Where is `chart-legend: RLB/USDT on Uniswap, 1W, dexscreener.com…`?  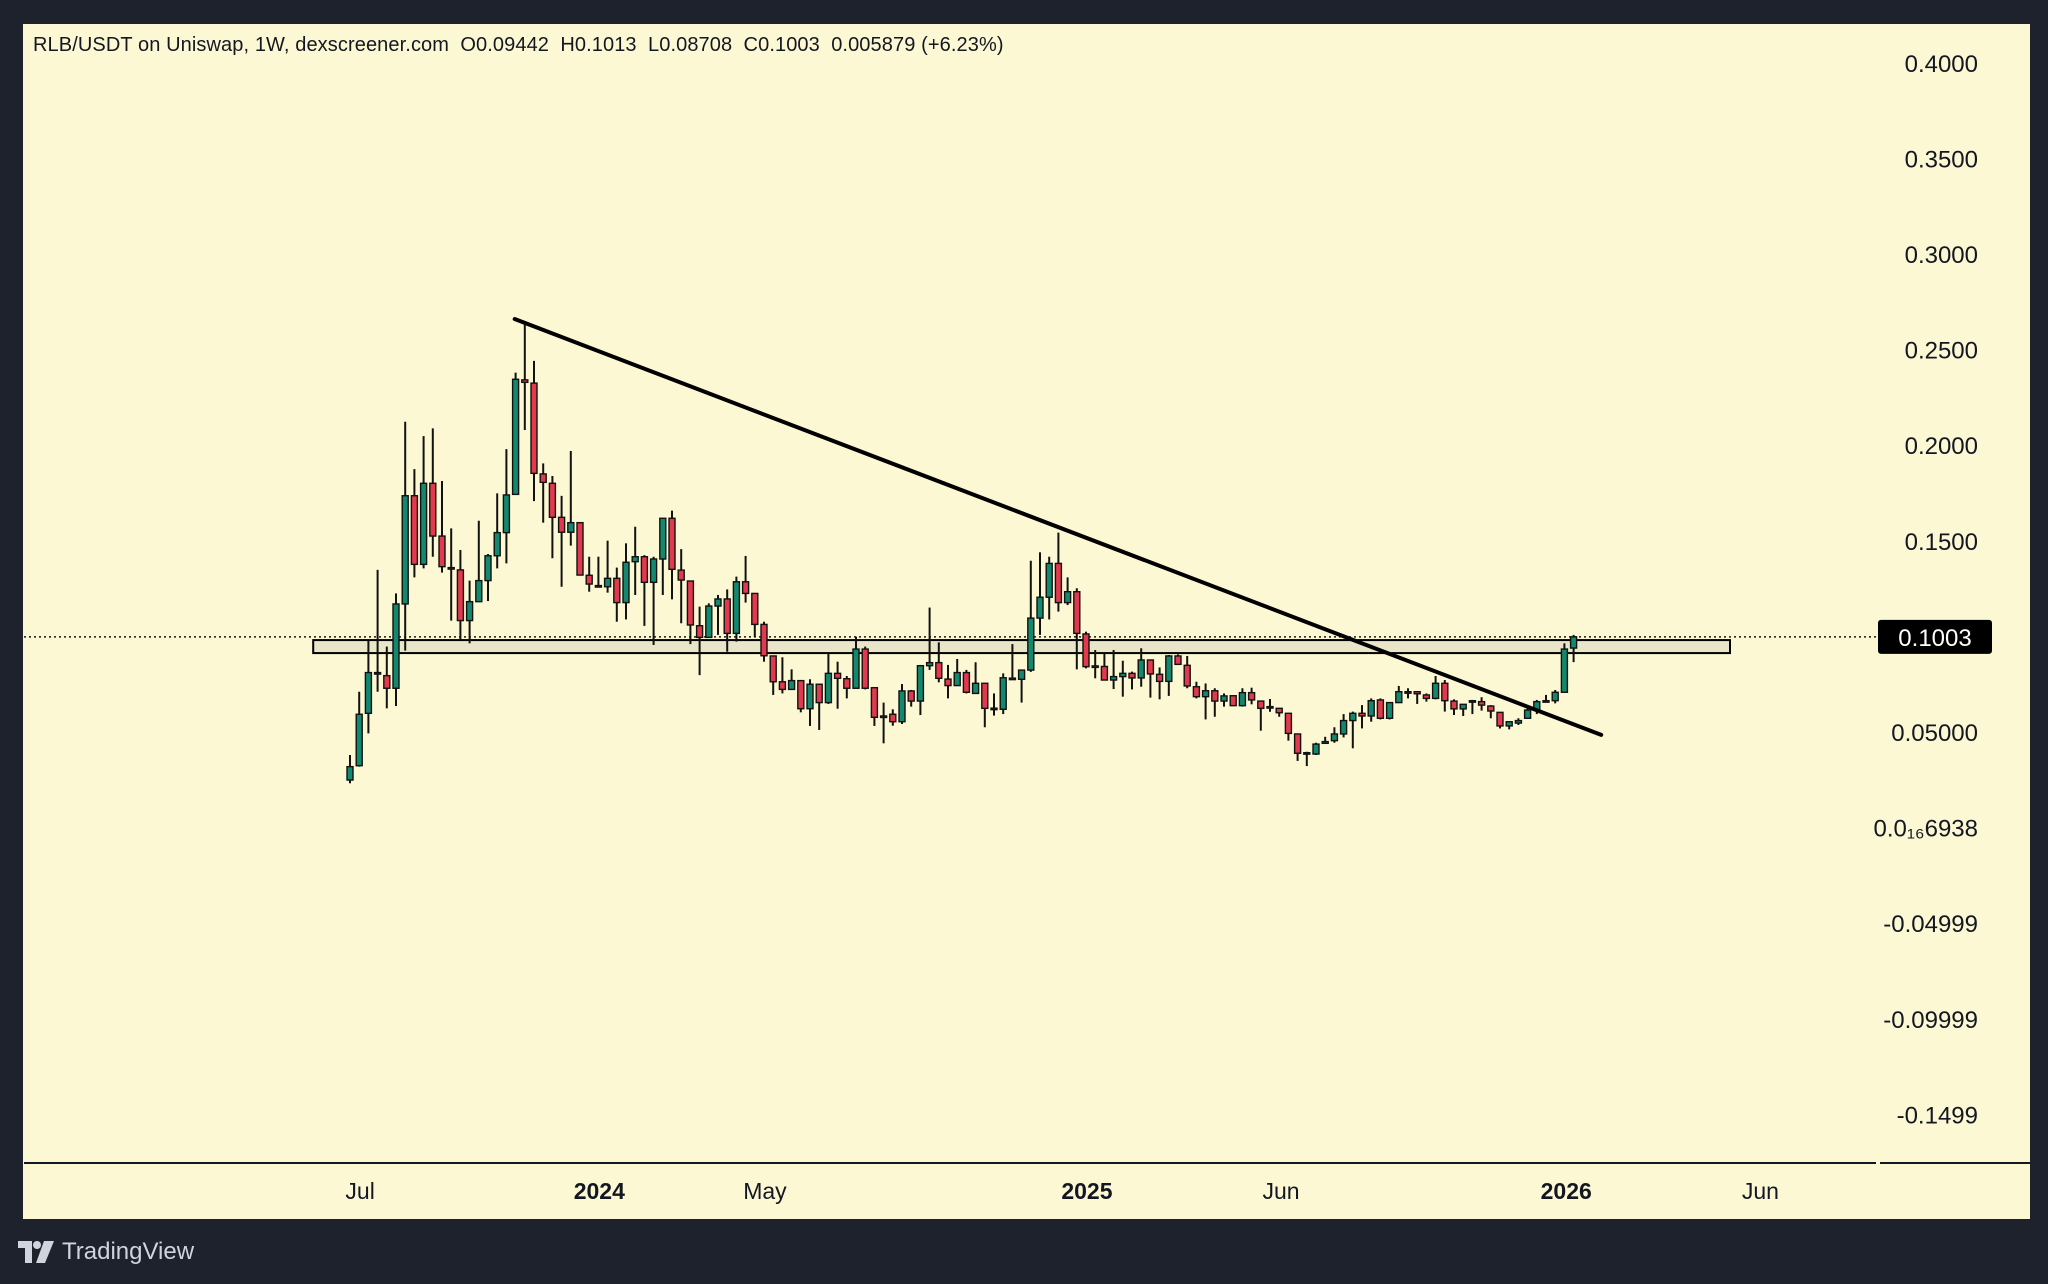
chart-legend: RLB/USDT on Uniswap, 1W, dexscreener.com… is located at coordinates (518, 45).